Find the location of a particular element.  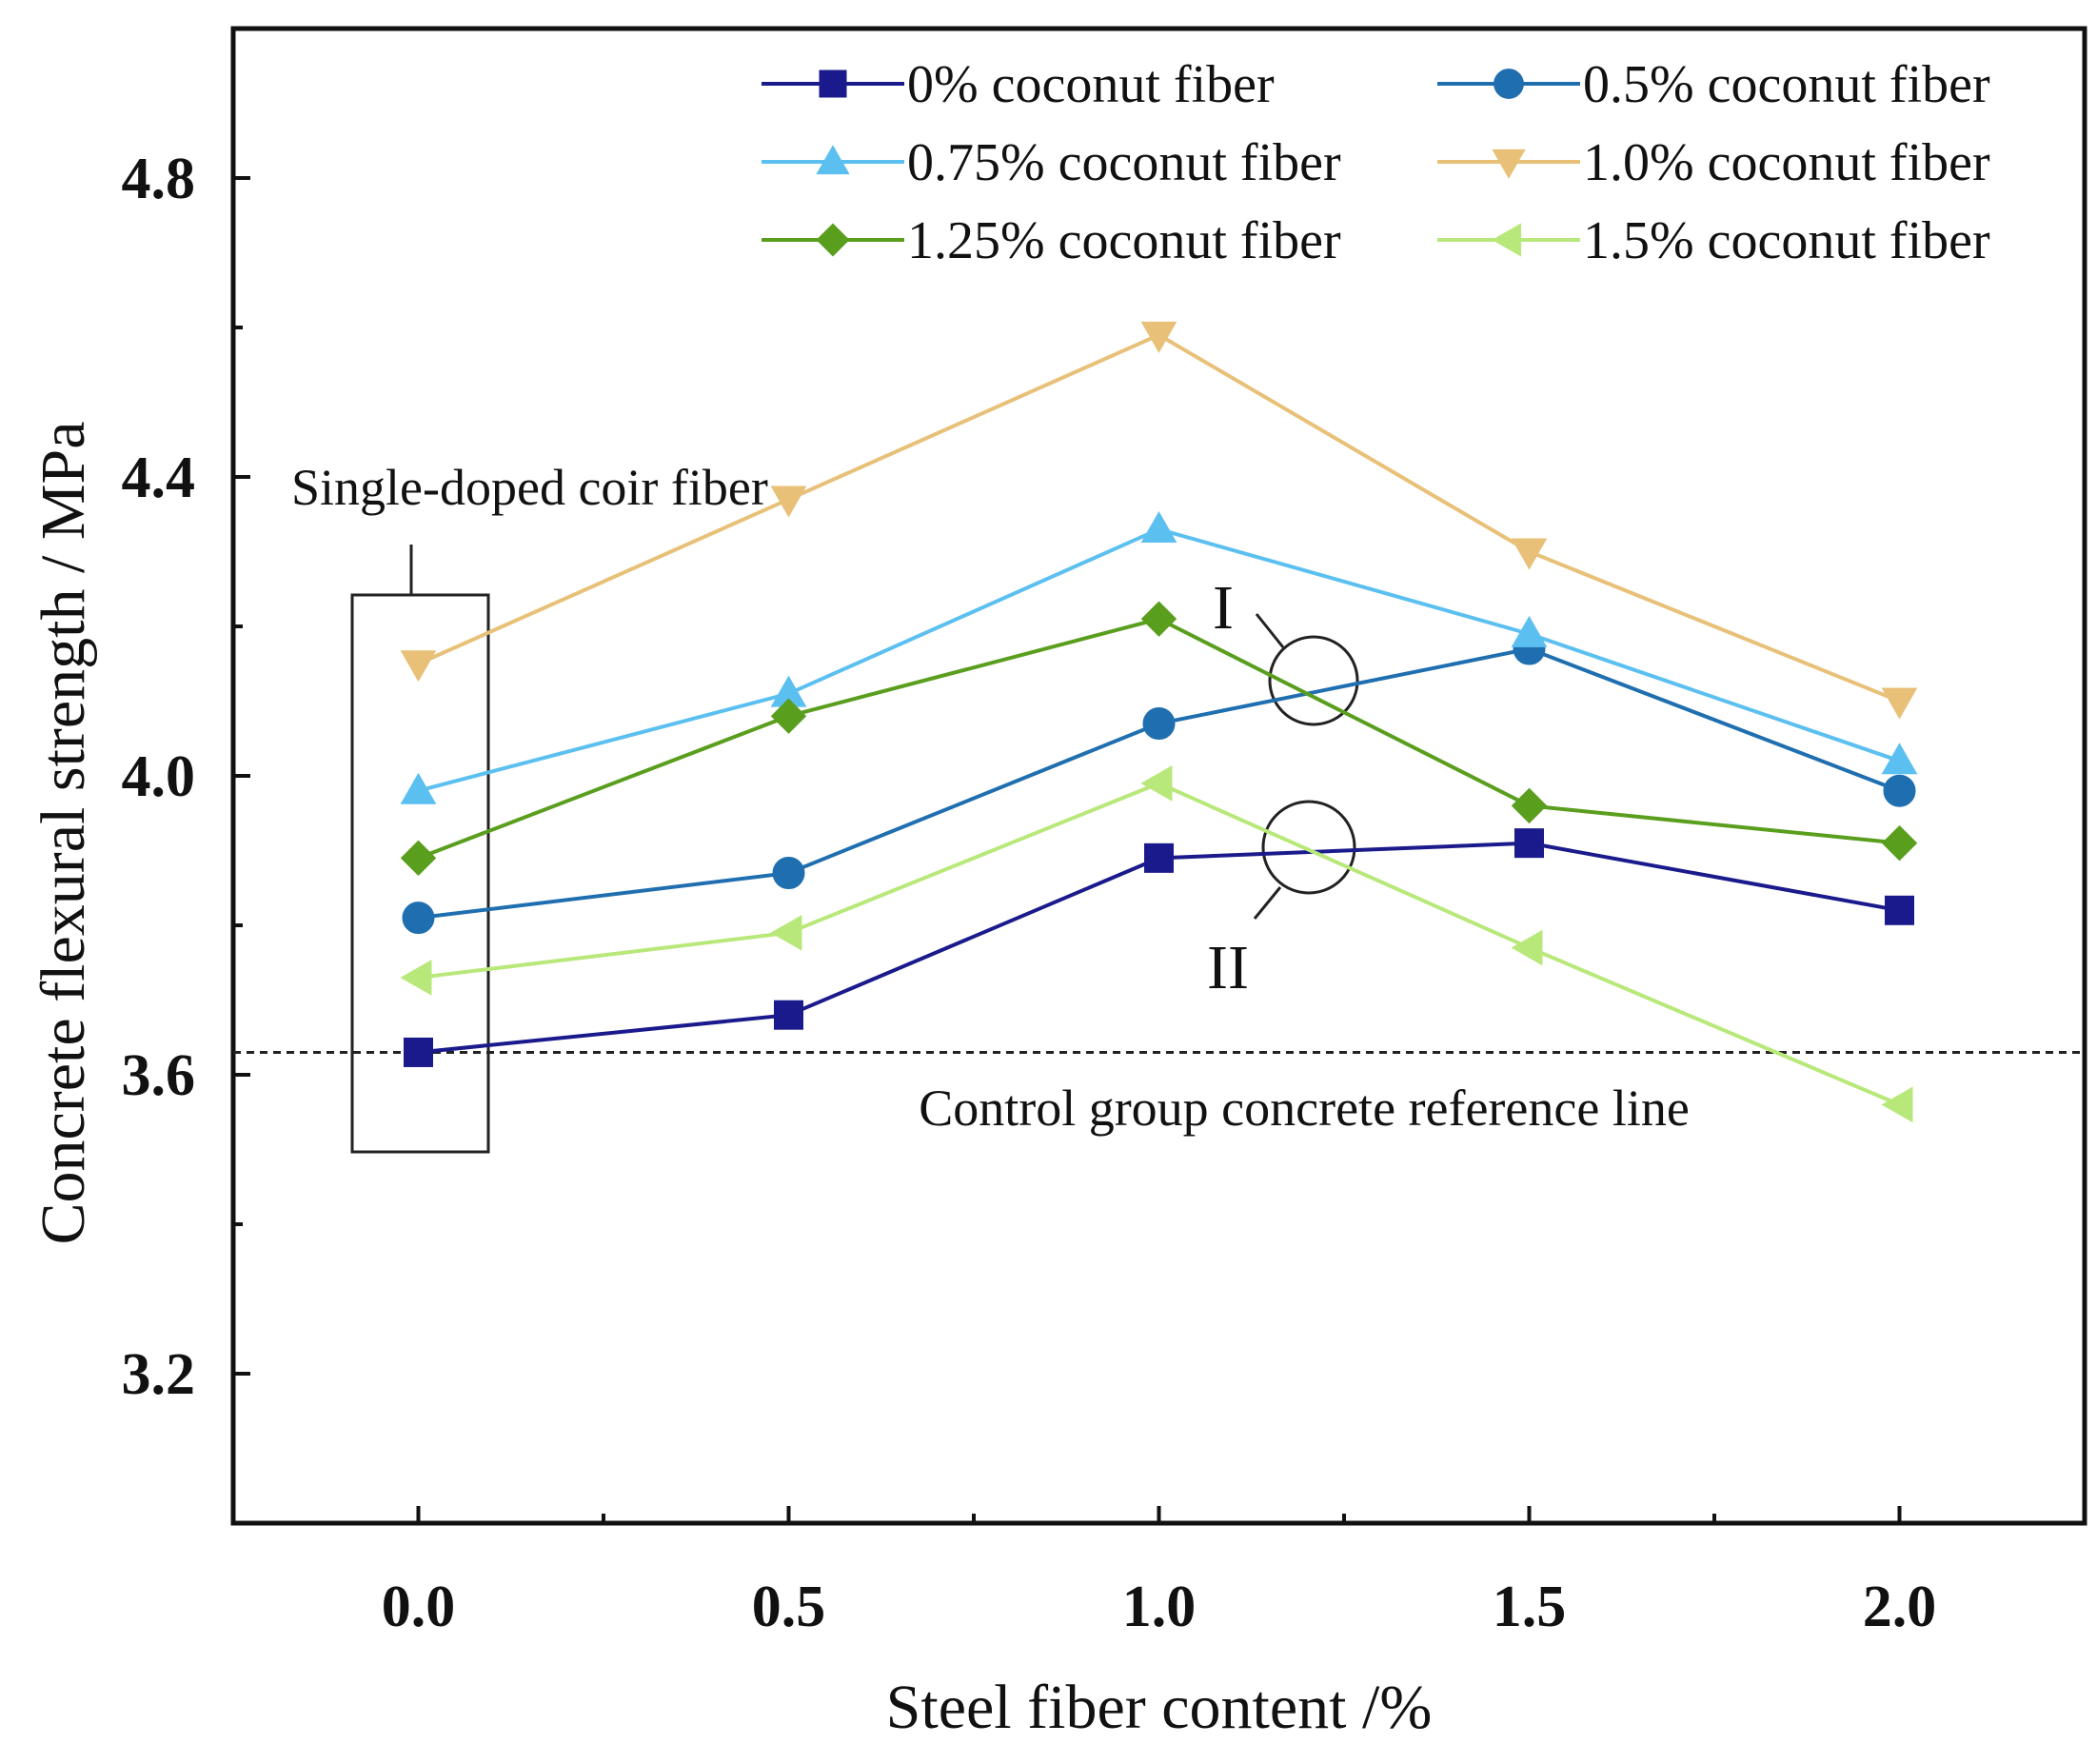

y-tick-label: 4.0 is located at coordinates (159, 777).